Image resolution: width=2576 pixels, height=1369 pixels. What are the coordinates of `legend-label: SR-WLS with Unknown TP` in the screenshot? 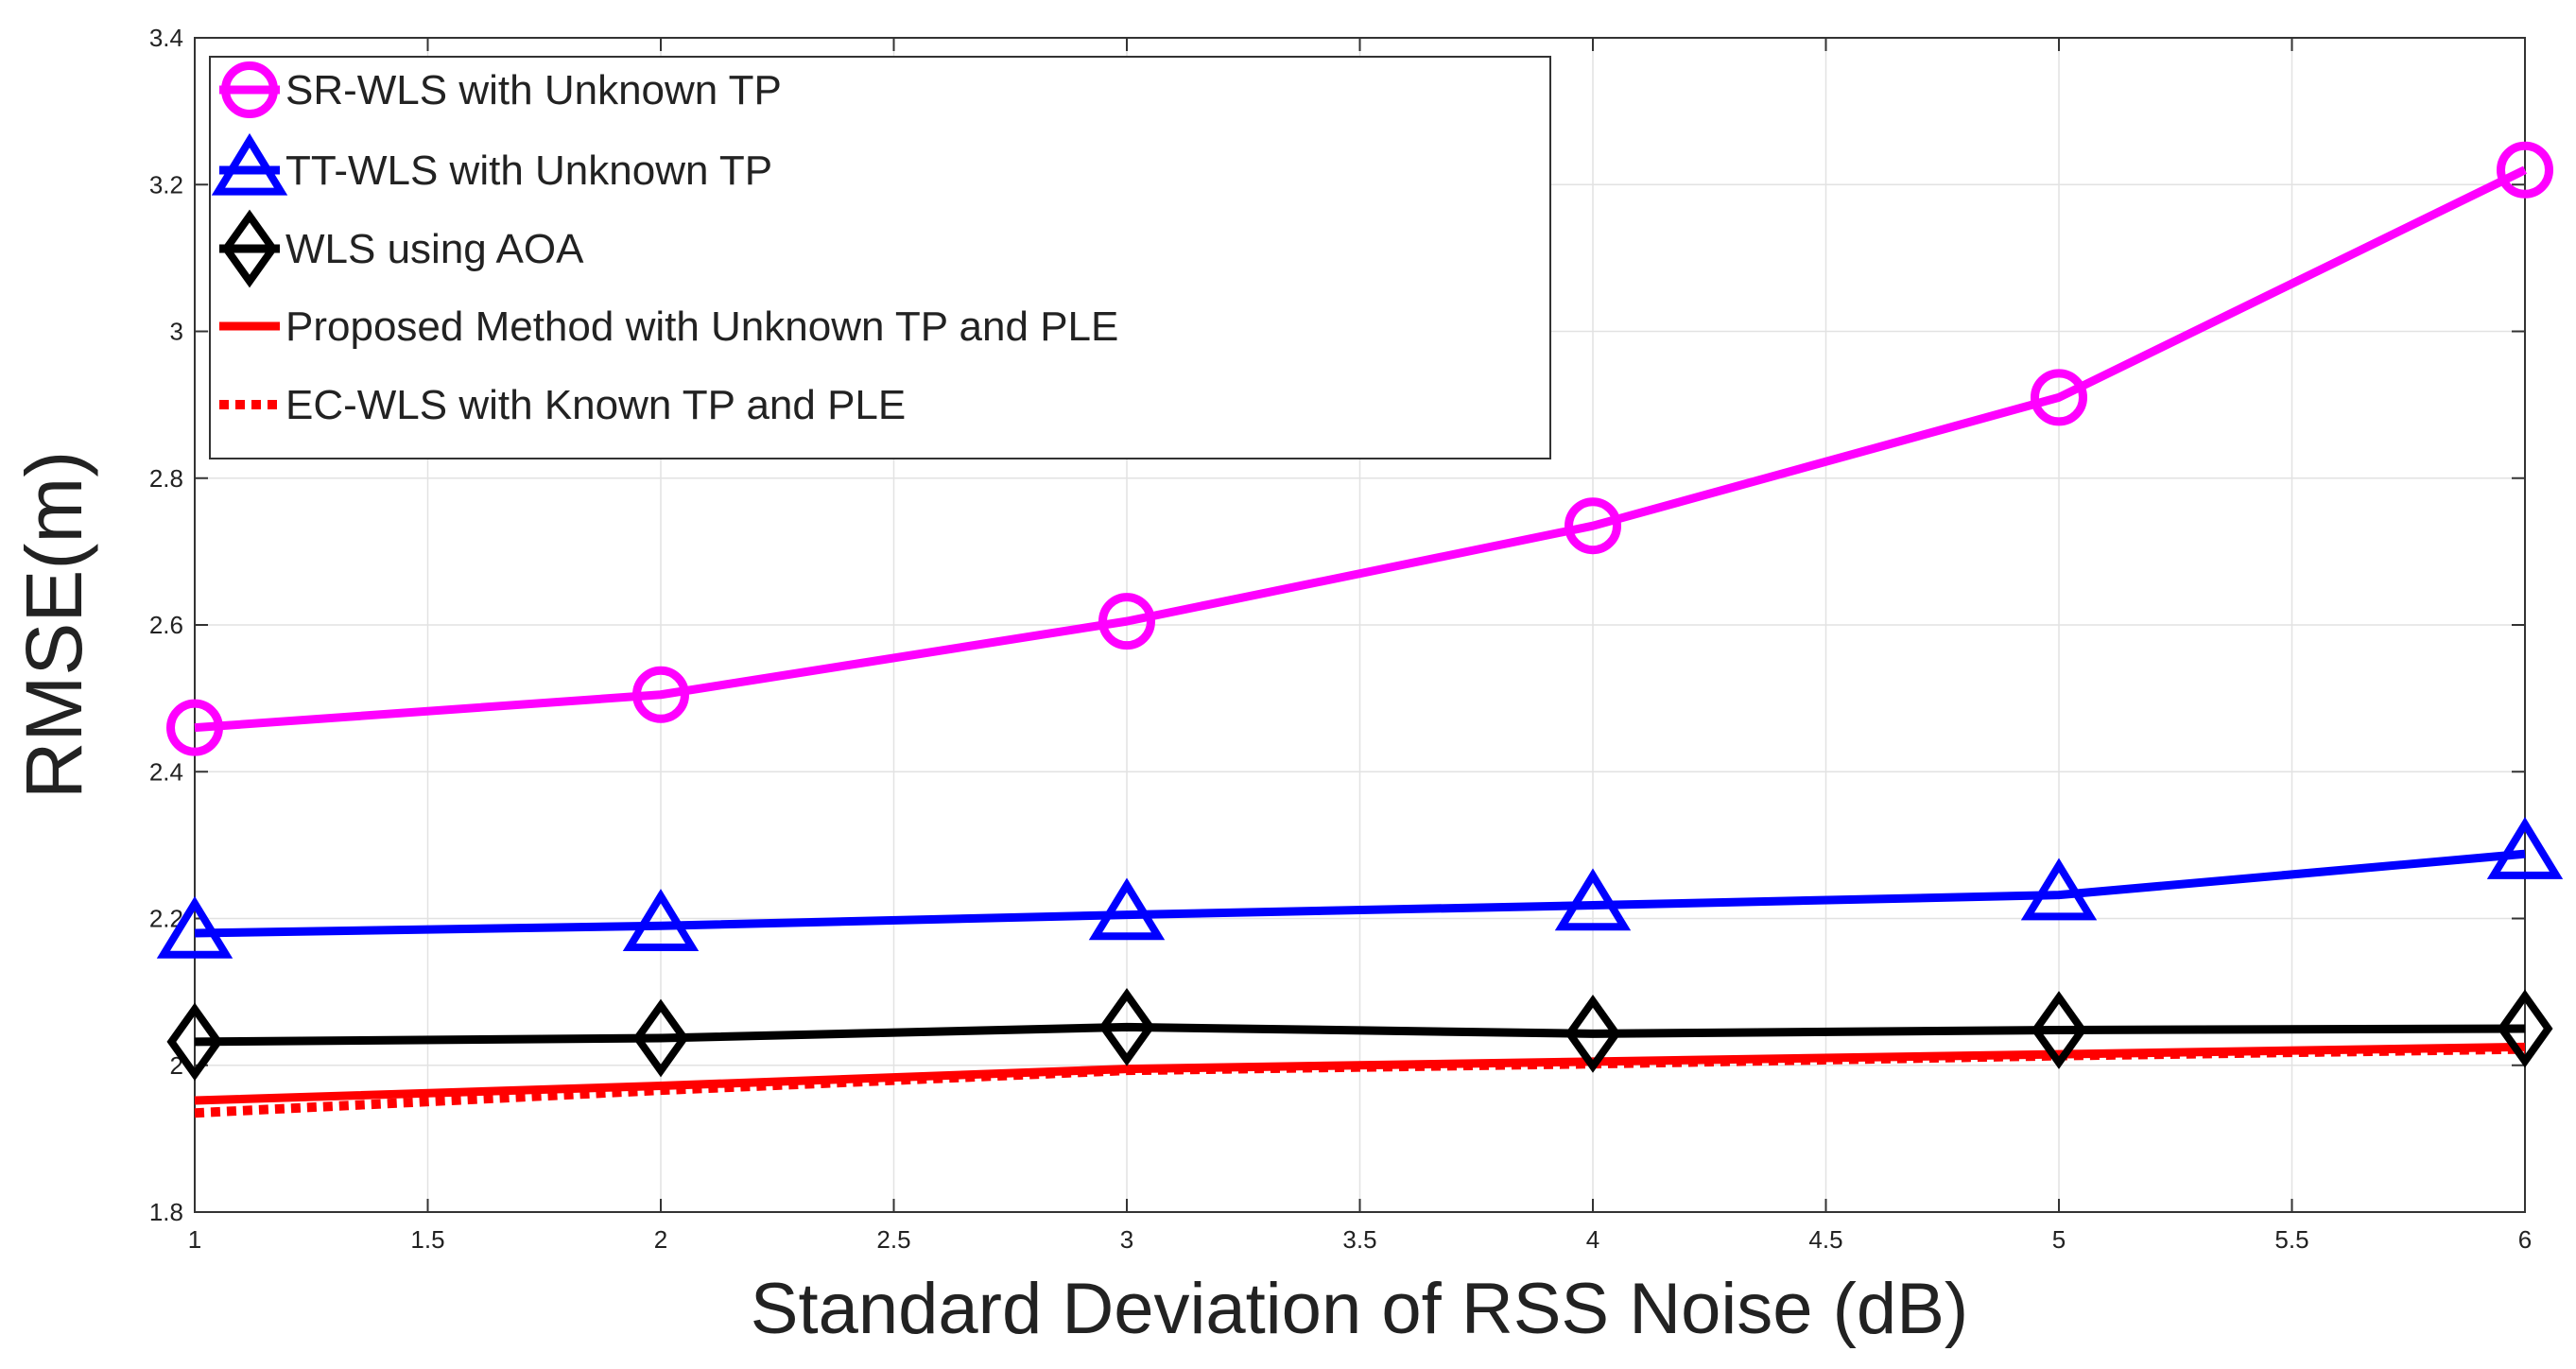 It's located at (533, 90).